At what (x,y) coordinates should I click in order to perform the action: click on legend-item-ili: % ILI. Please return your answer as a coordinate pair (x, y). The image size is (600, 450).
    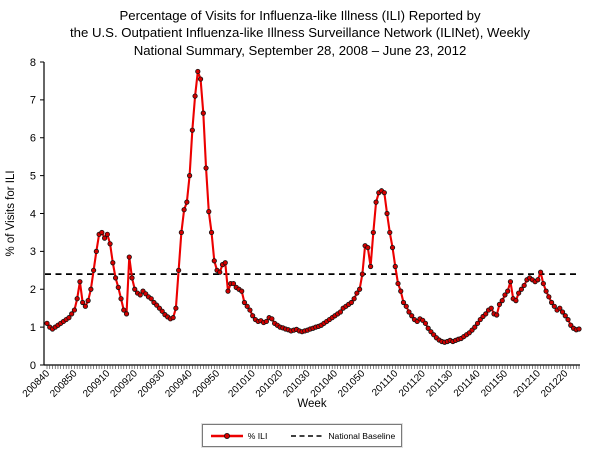
    Looking at the image, I should click on (238, 435).